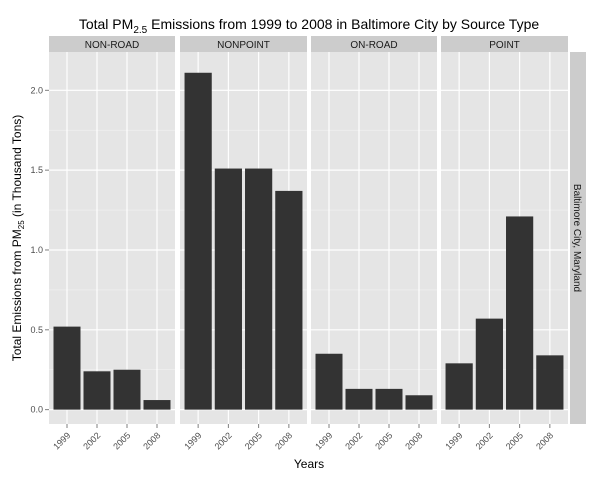 This screenshot has width=600, height=480. I want to click on y-axis-title-suffix: (in Thousand Tons), so click(17, 168).